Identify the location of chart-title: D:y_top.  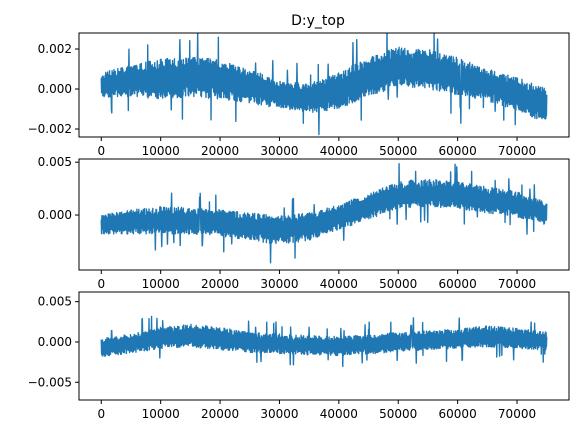
(318, 21).